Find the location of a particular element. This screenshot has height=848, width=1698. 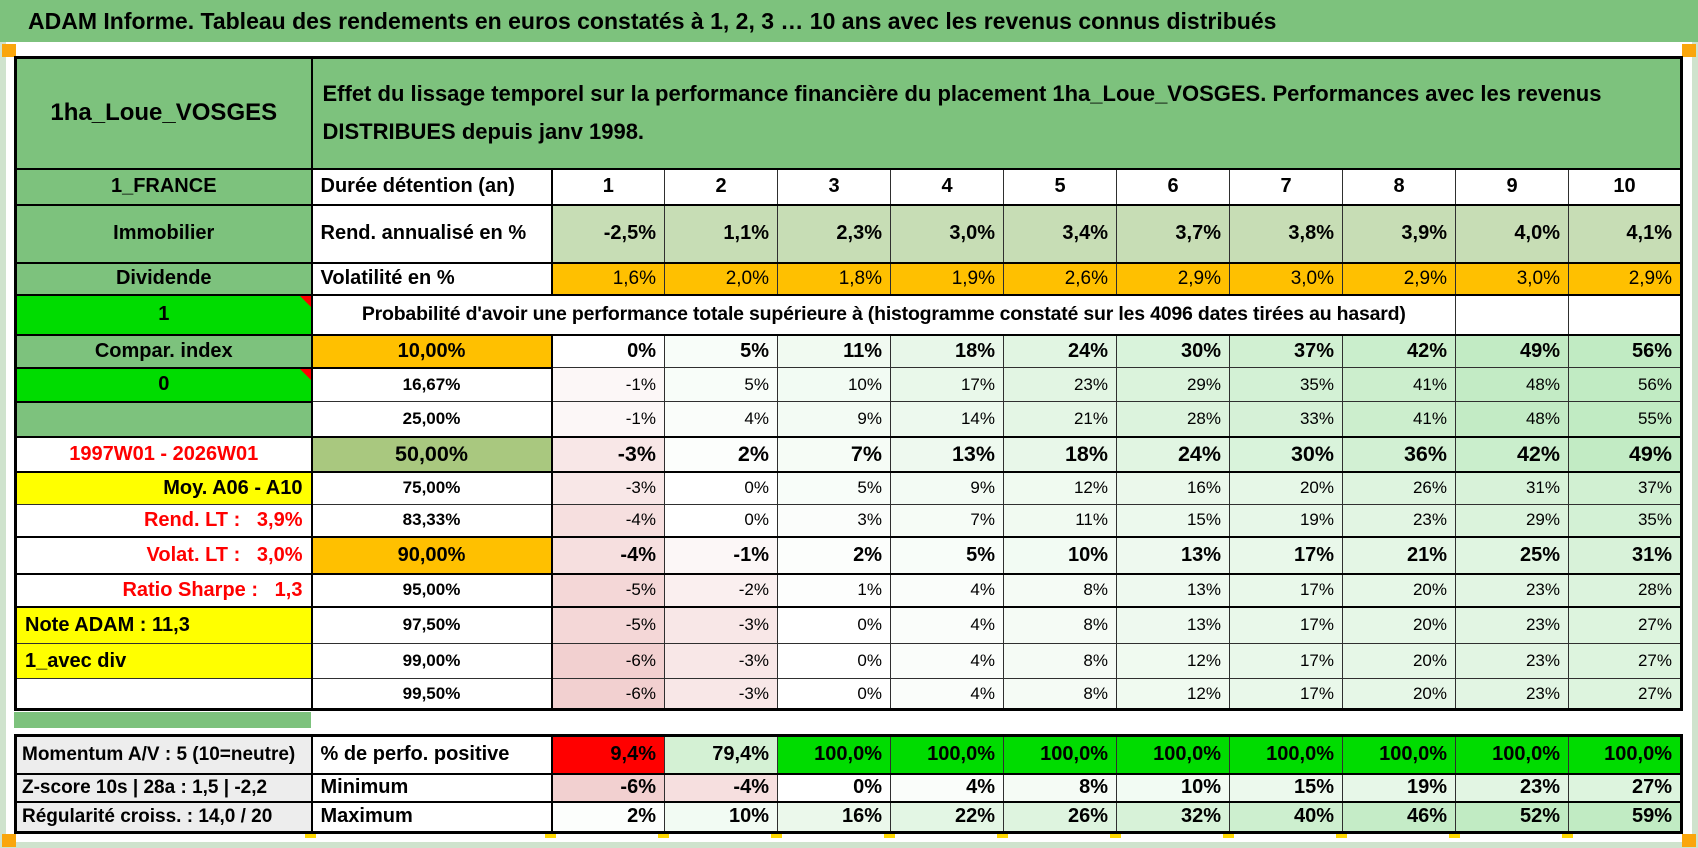

row-label-cell: Moy. A06 - A10 is located at coordinates (164, 488).